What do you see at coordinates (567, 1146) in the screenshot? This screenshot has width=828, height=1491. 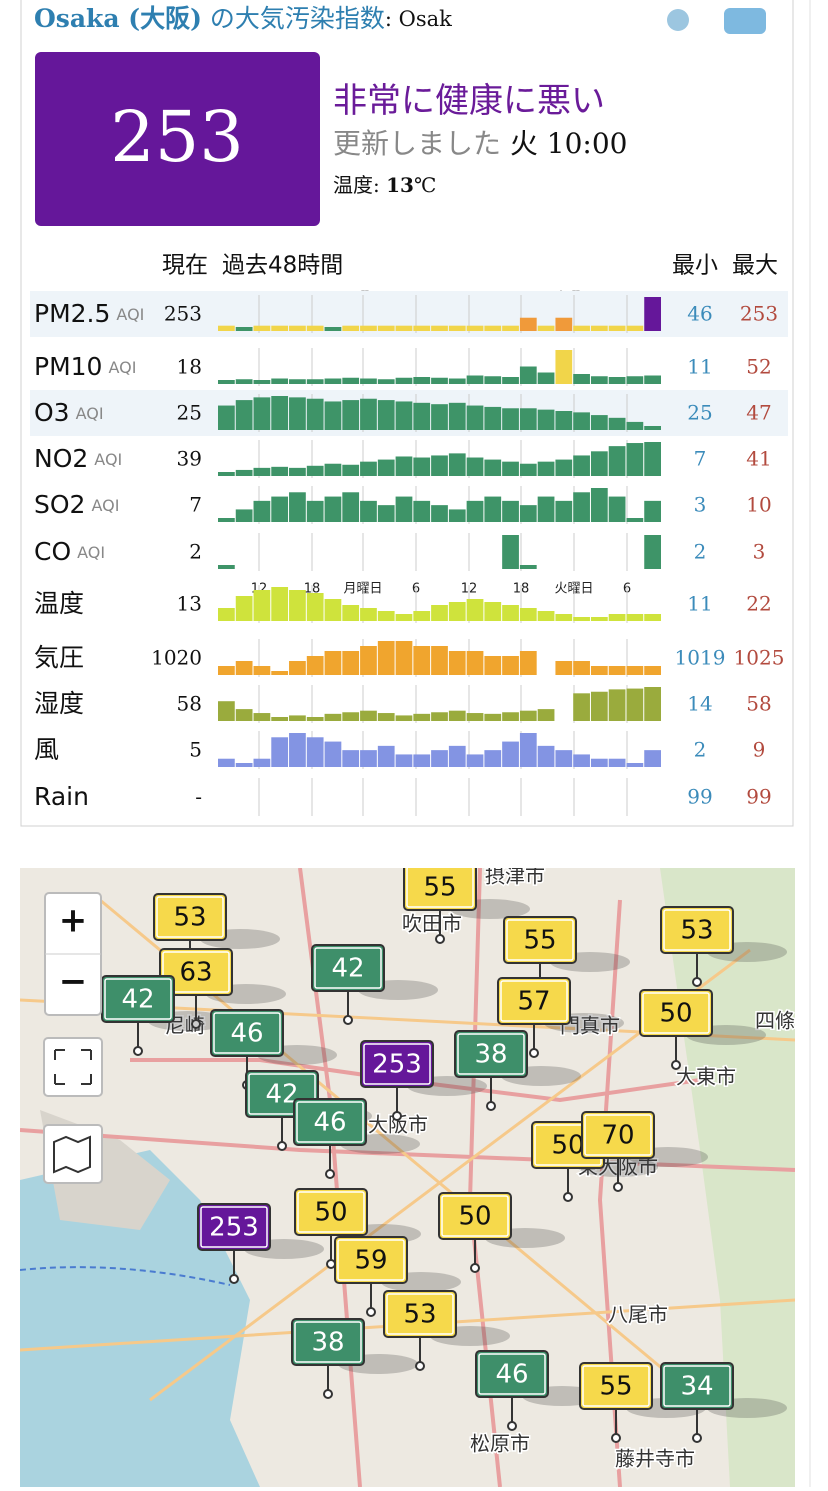 I see `marker-value: 50` at bounding box center [567, 1146].